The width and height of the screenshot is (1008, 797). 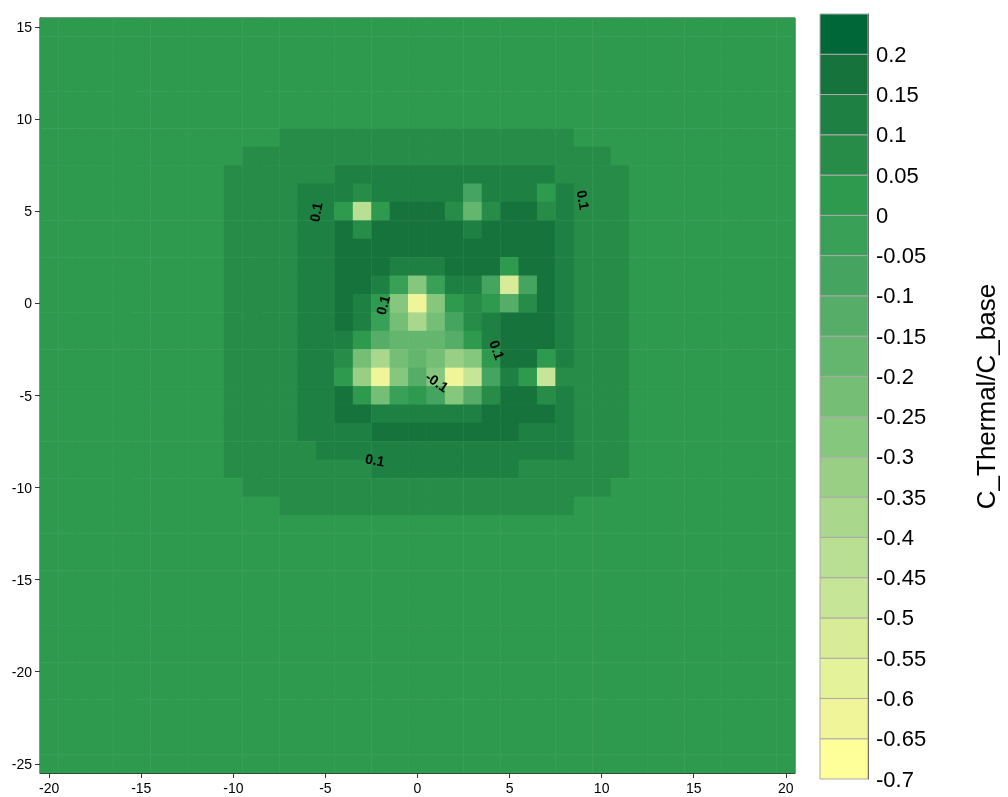 I want to click on x-tick-label: 15, so click(x=693, y=788).